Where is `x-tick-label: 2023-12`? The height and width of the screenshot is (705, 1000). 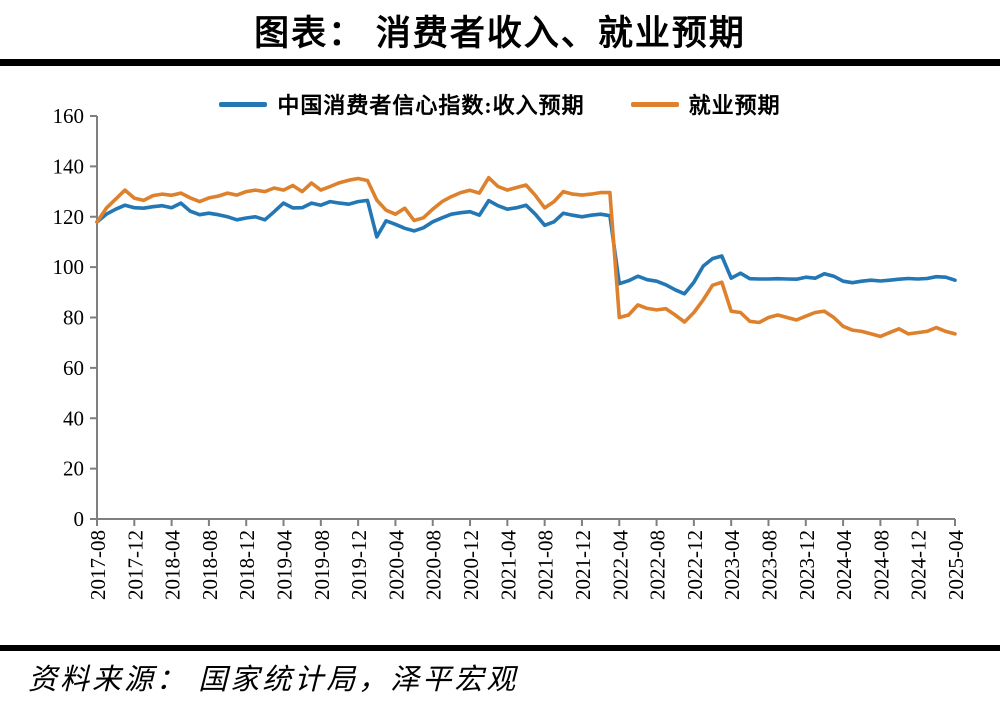 x-tick-label: 2023-12 is located at coordinates (807, 565).